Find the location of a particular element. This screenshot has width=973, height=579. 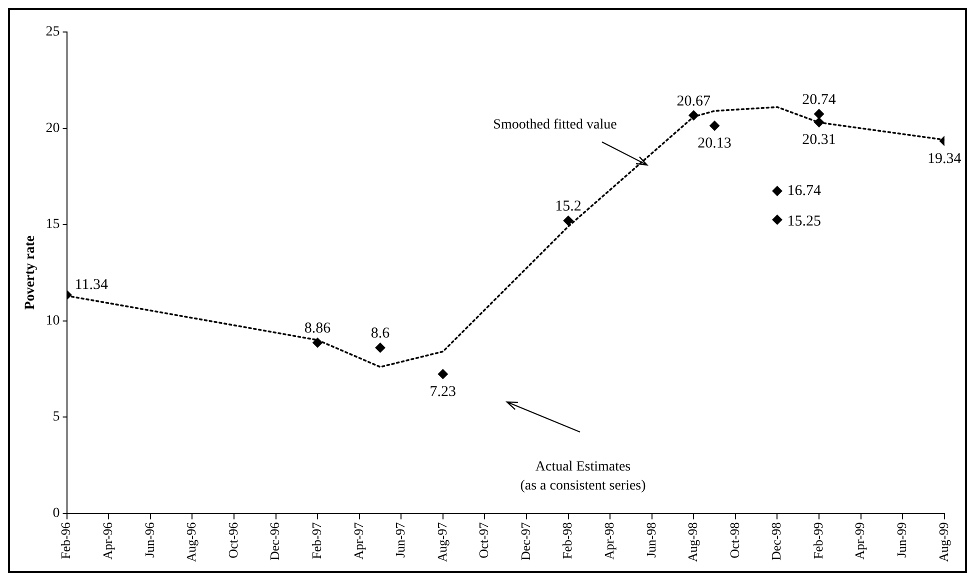

x-tick-label: Apr-96 is located at coordinates (108, 541).